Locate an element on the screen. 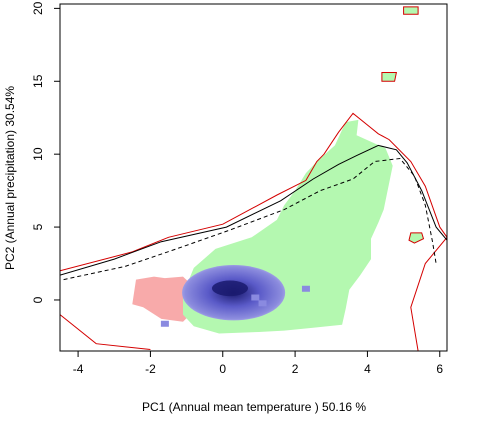 The height and width of the screenshot is (422, 480). y-tick-label: 20 is located at coordinates (38, 8).